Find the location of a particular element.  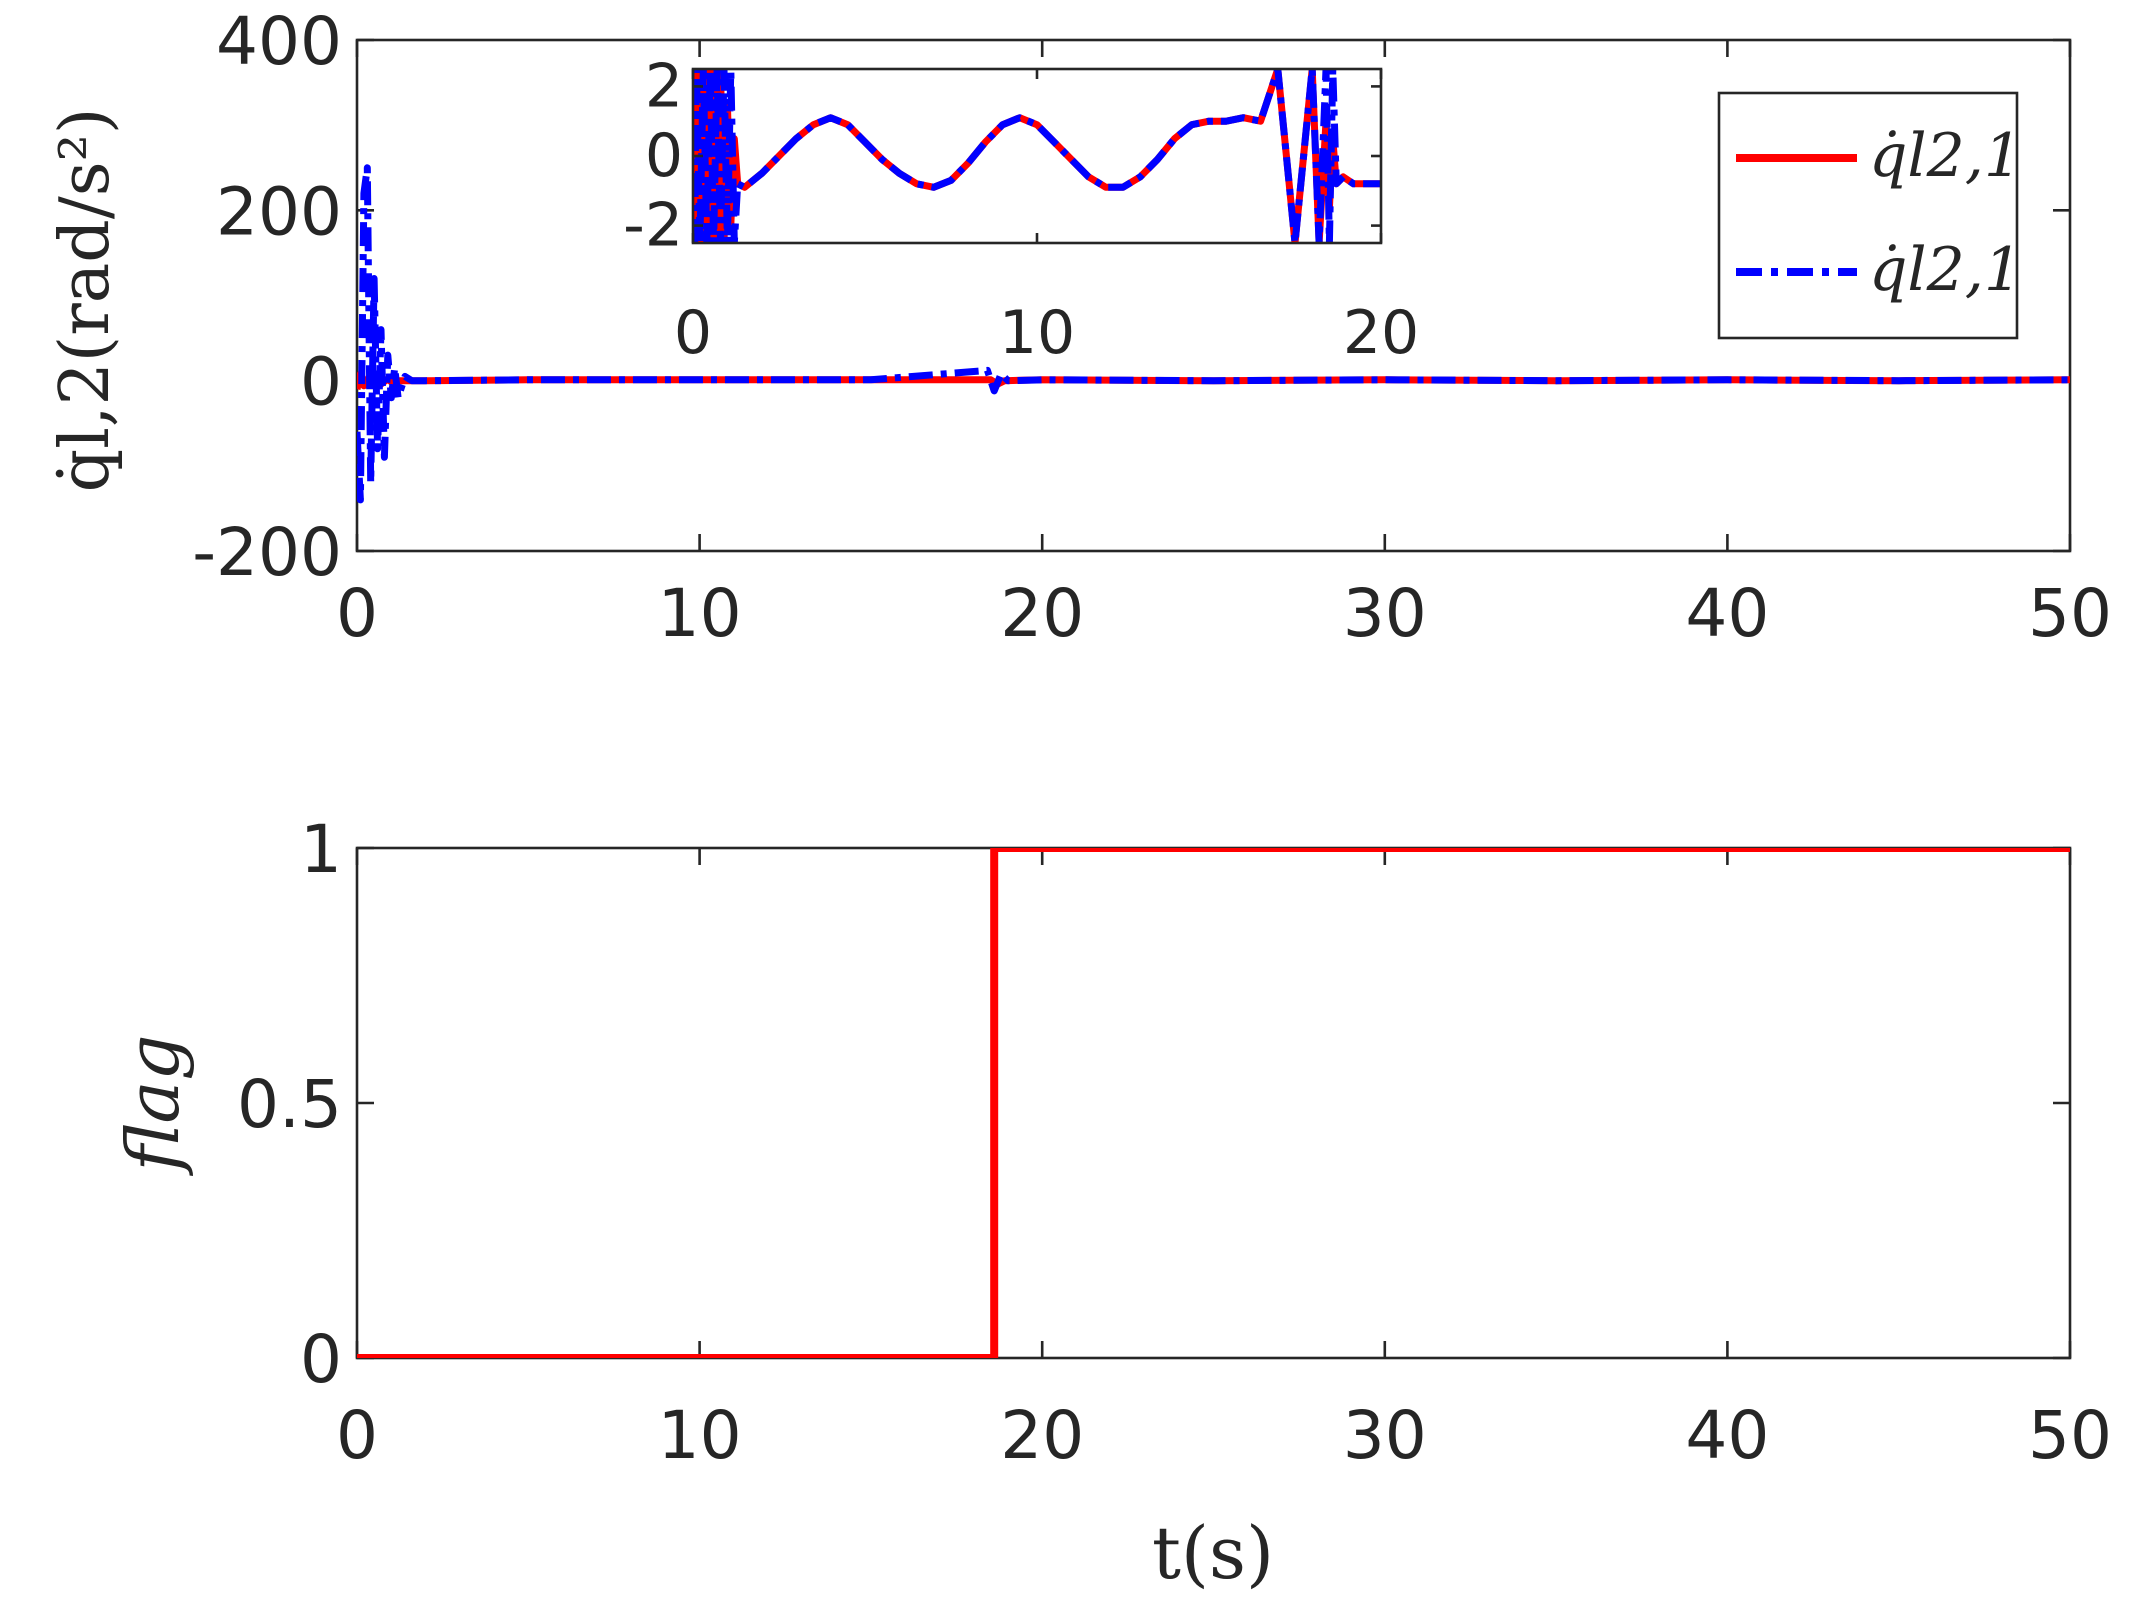

top-y-label-text: q̇l,2(rad/s²) is located at coordinates (85, 300).